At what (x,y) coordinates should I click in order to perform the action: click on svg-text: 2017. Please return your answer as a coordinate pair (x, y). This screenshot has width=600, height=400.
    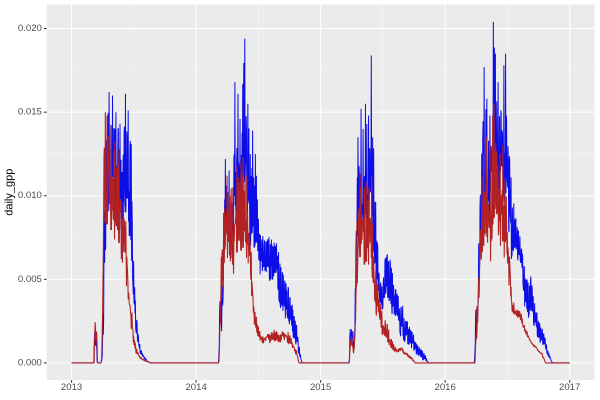
    Looking at the image, I should click on (569, 387).